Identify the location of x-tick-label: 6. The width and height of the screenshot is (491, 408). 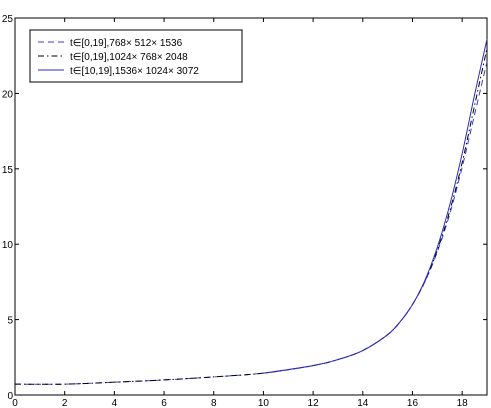
(164, 403).